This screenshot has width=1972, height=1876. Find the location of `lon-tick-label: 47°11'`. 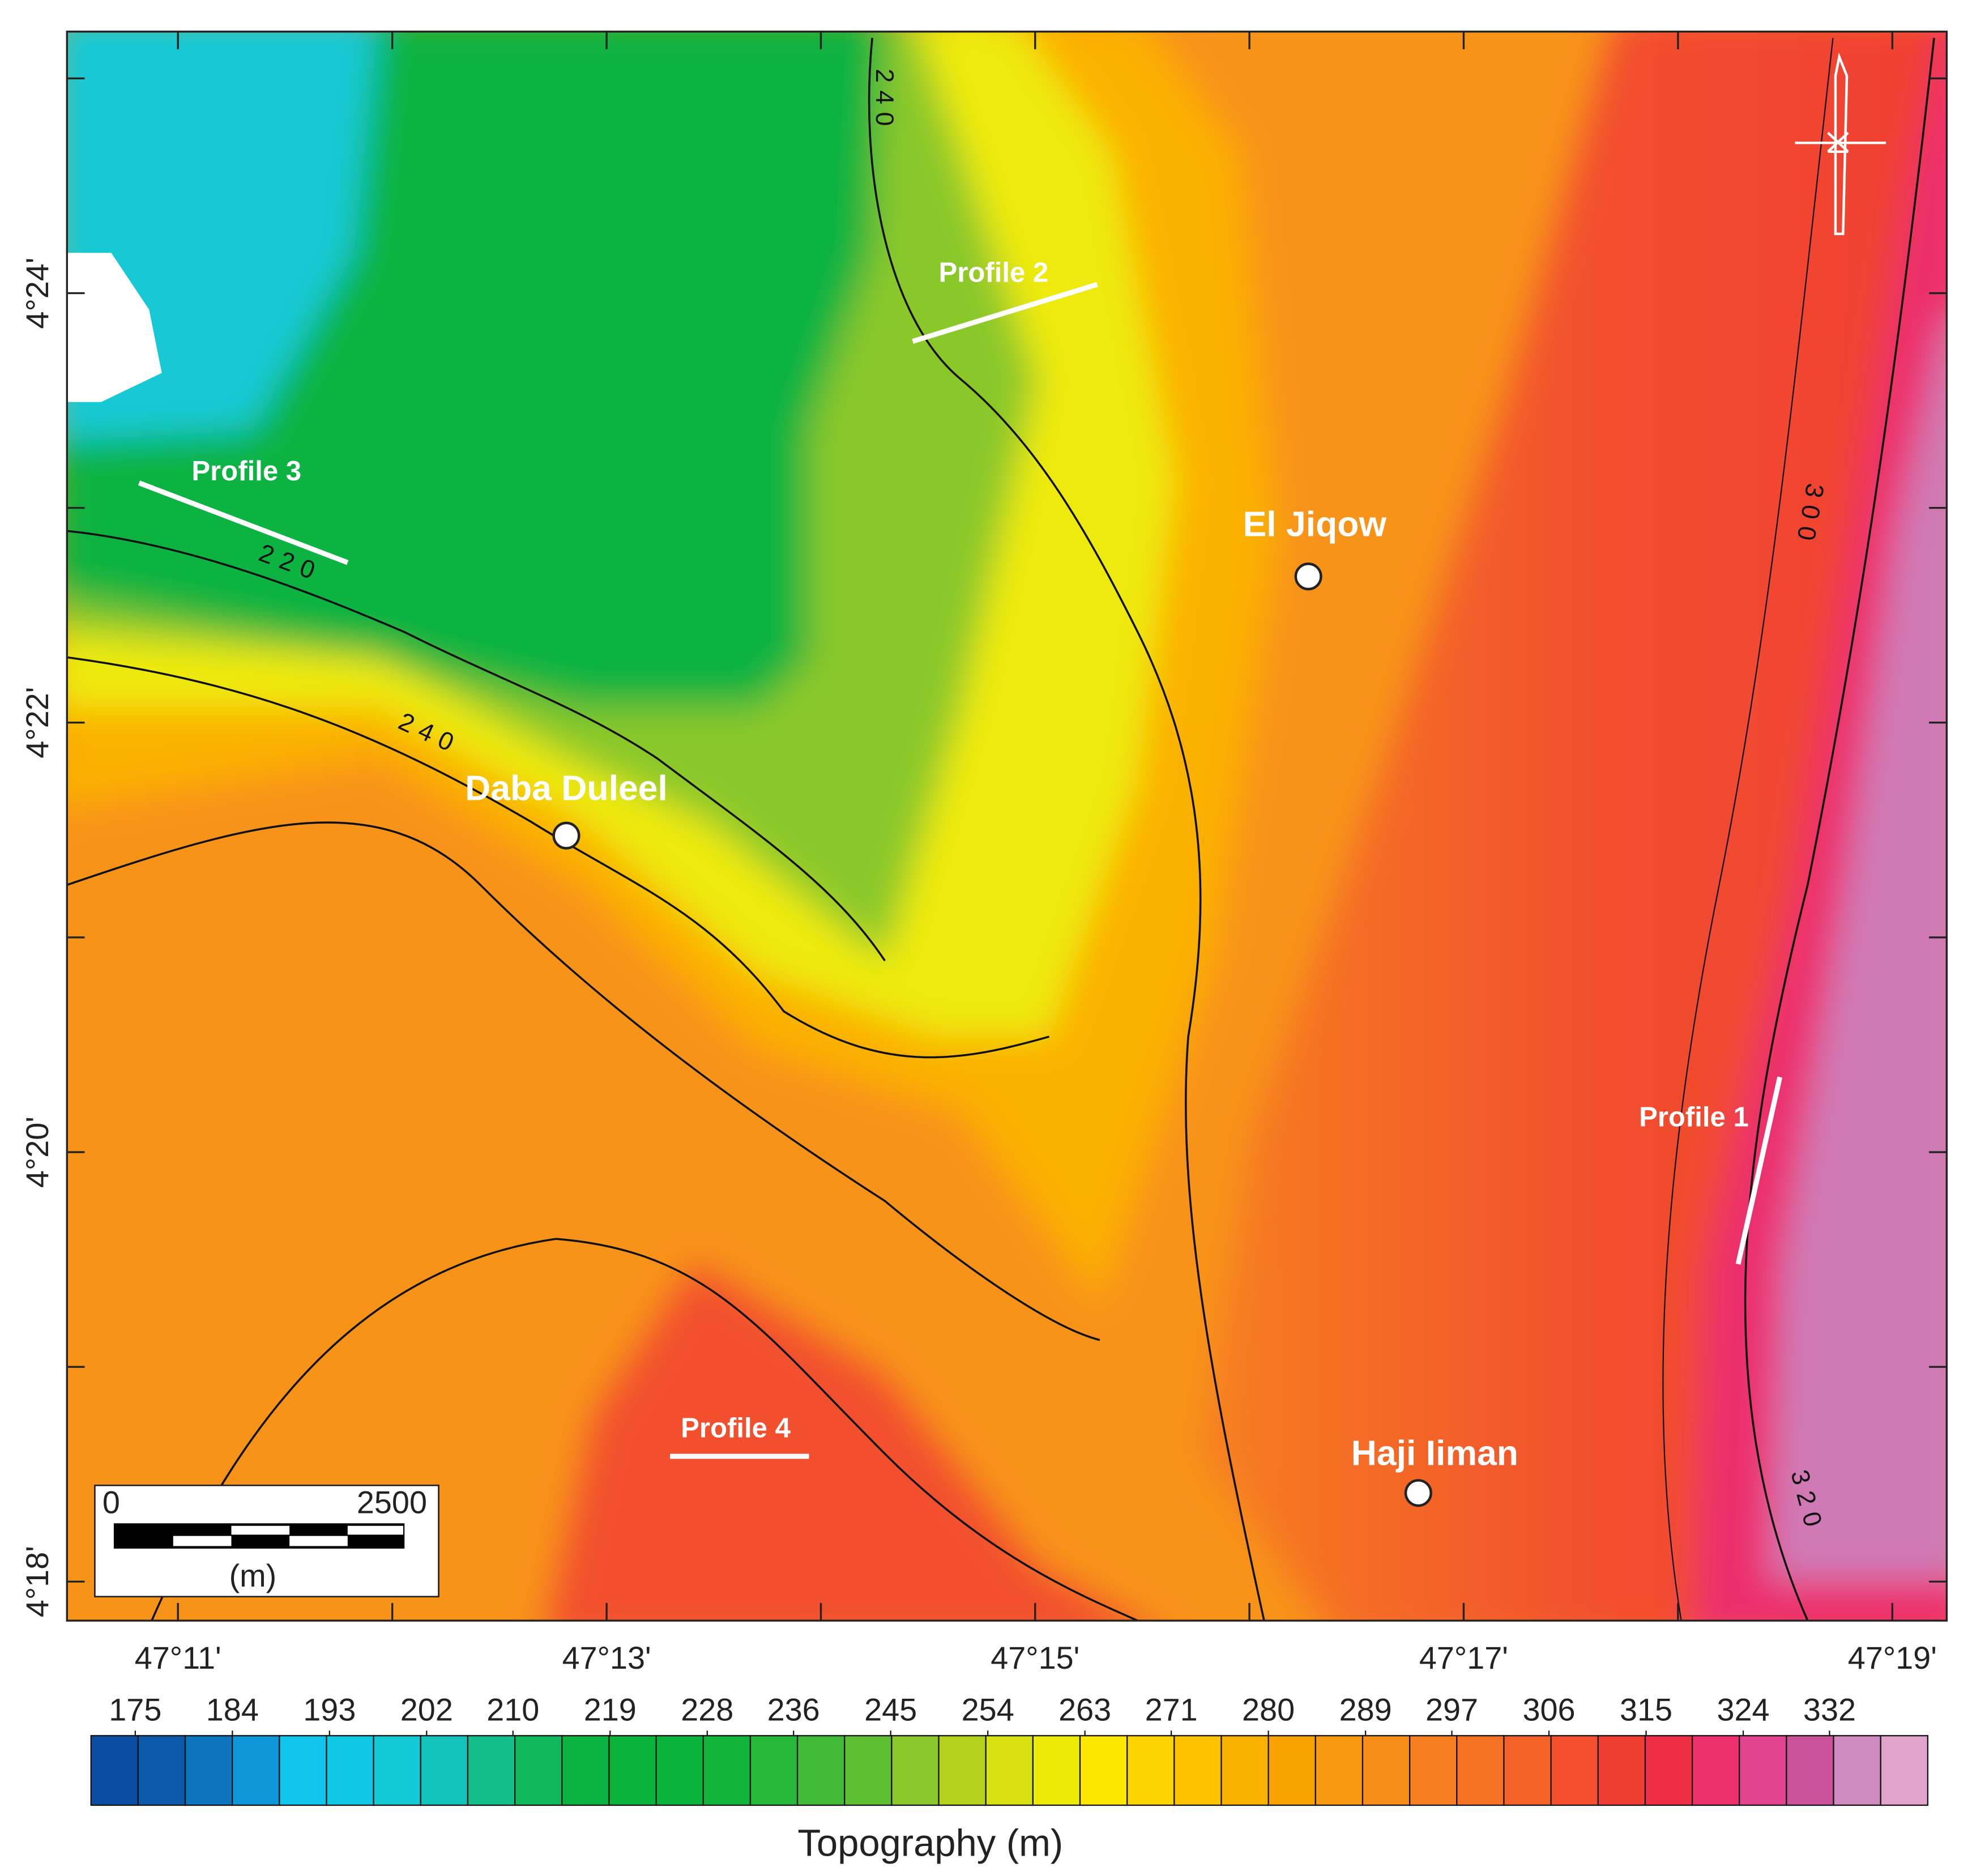

lon-tick-label: 47°11' is located at coordinates (178, 1657).